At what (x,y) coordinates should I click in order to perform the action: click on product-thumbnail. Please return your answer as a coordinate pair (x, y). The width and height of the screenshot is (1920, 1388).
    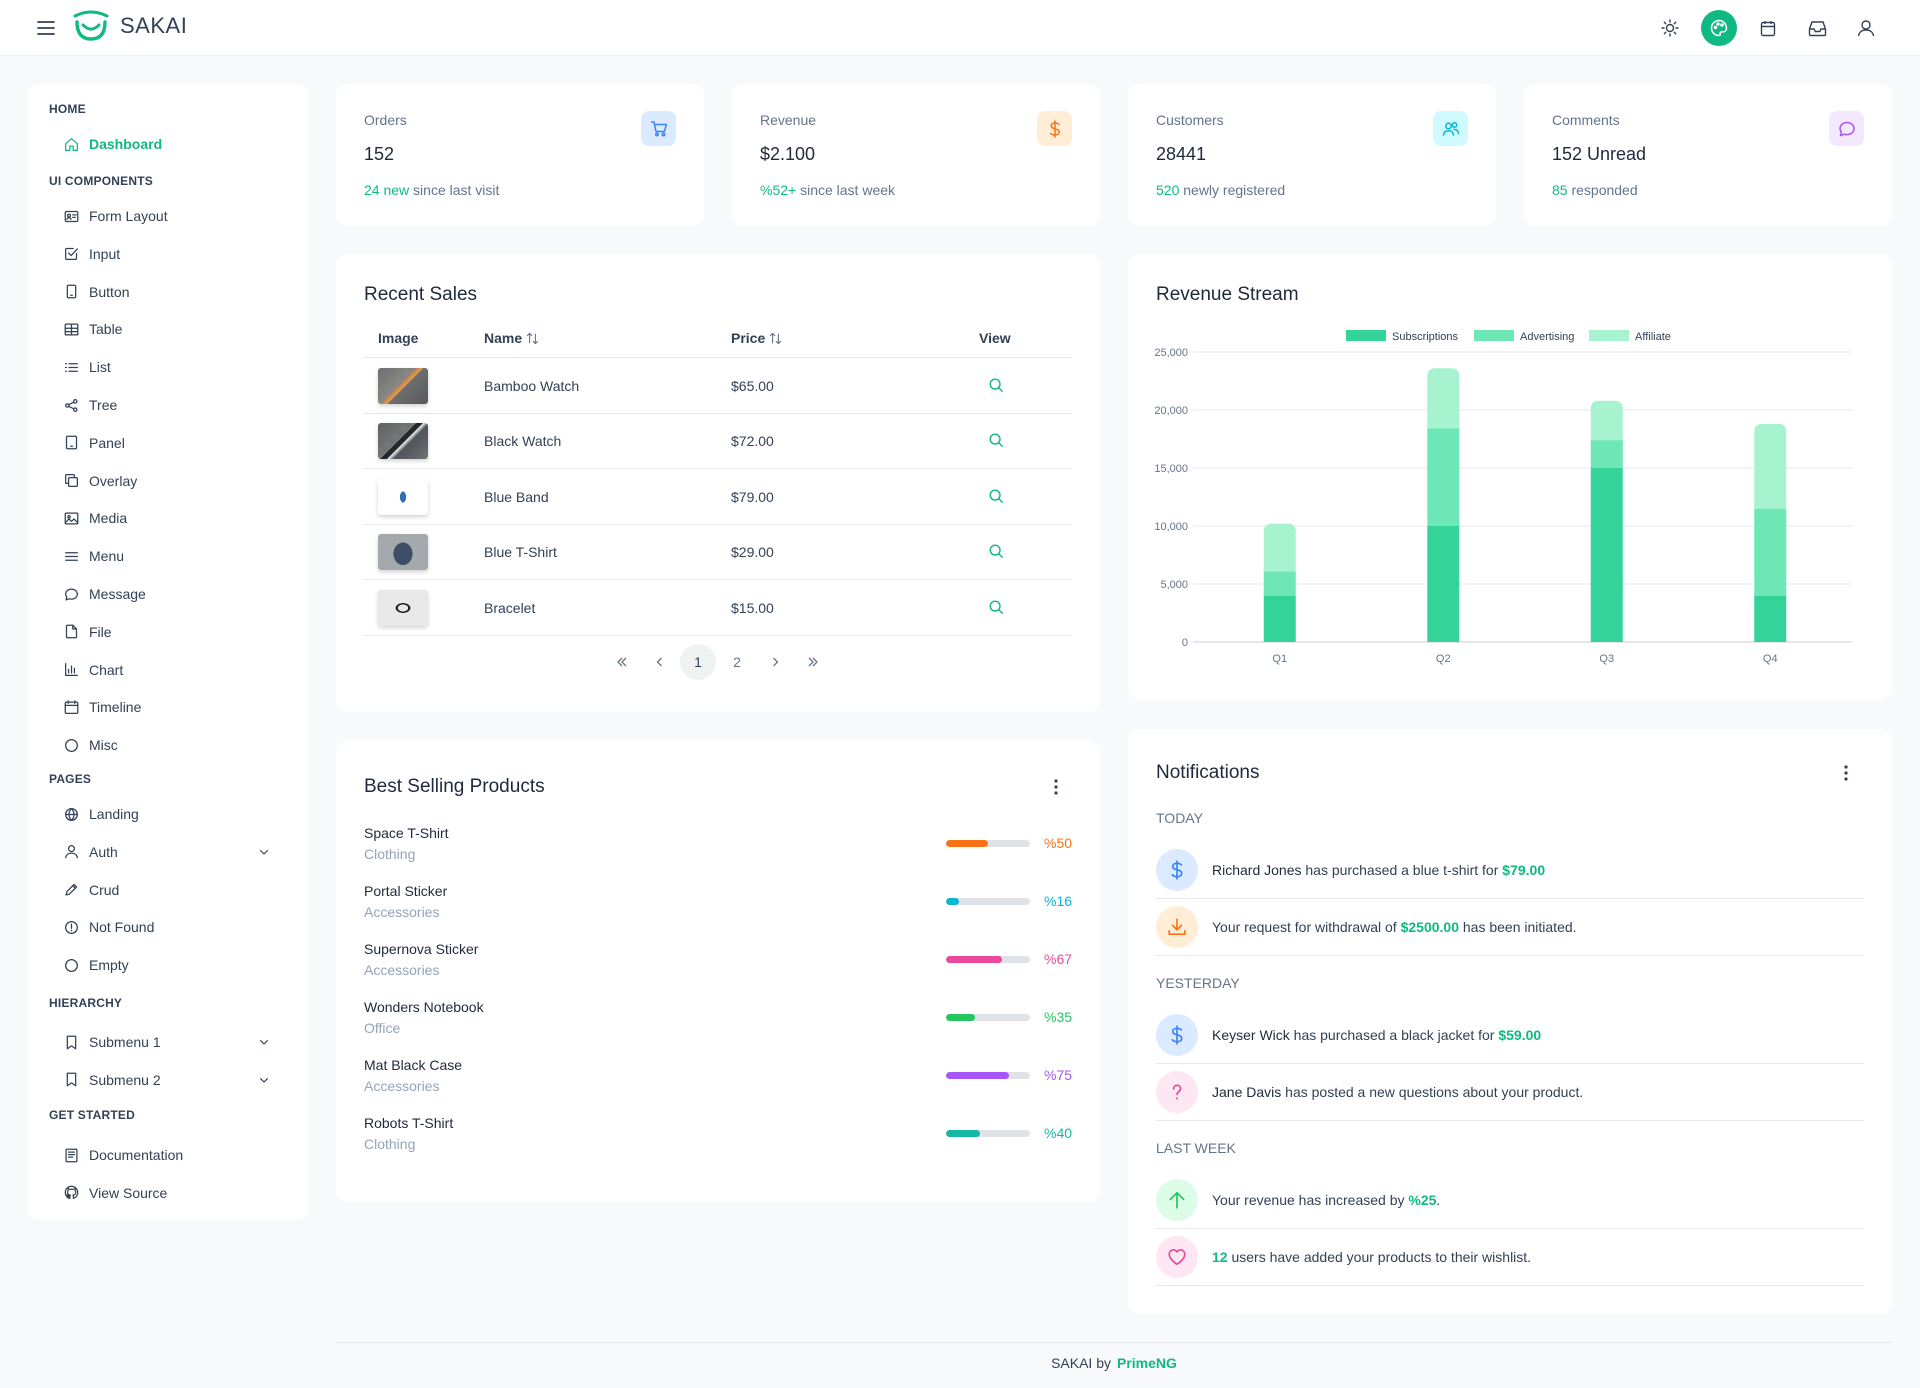
    Looking at the image, I should click on (403, 552).